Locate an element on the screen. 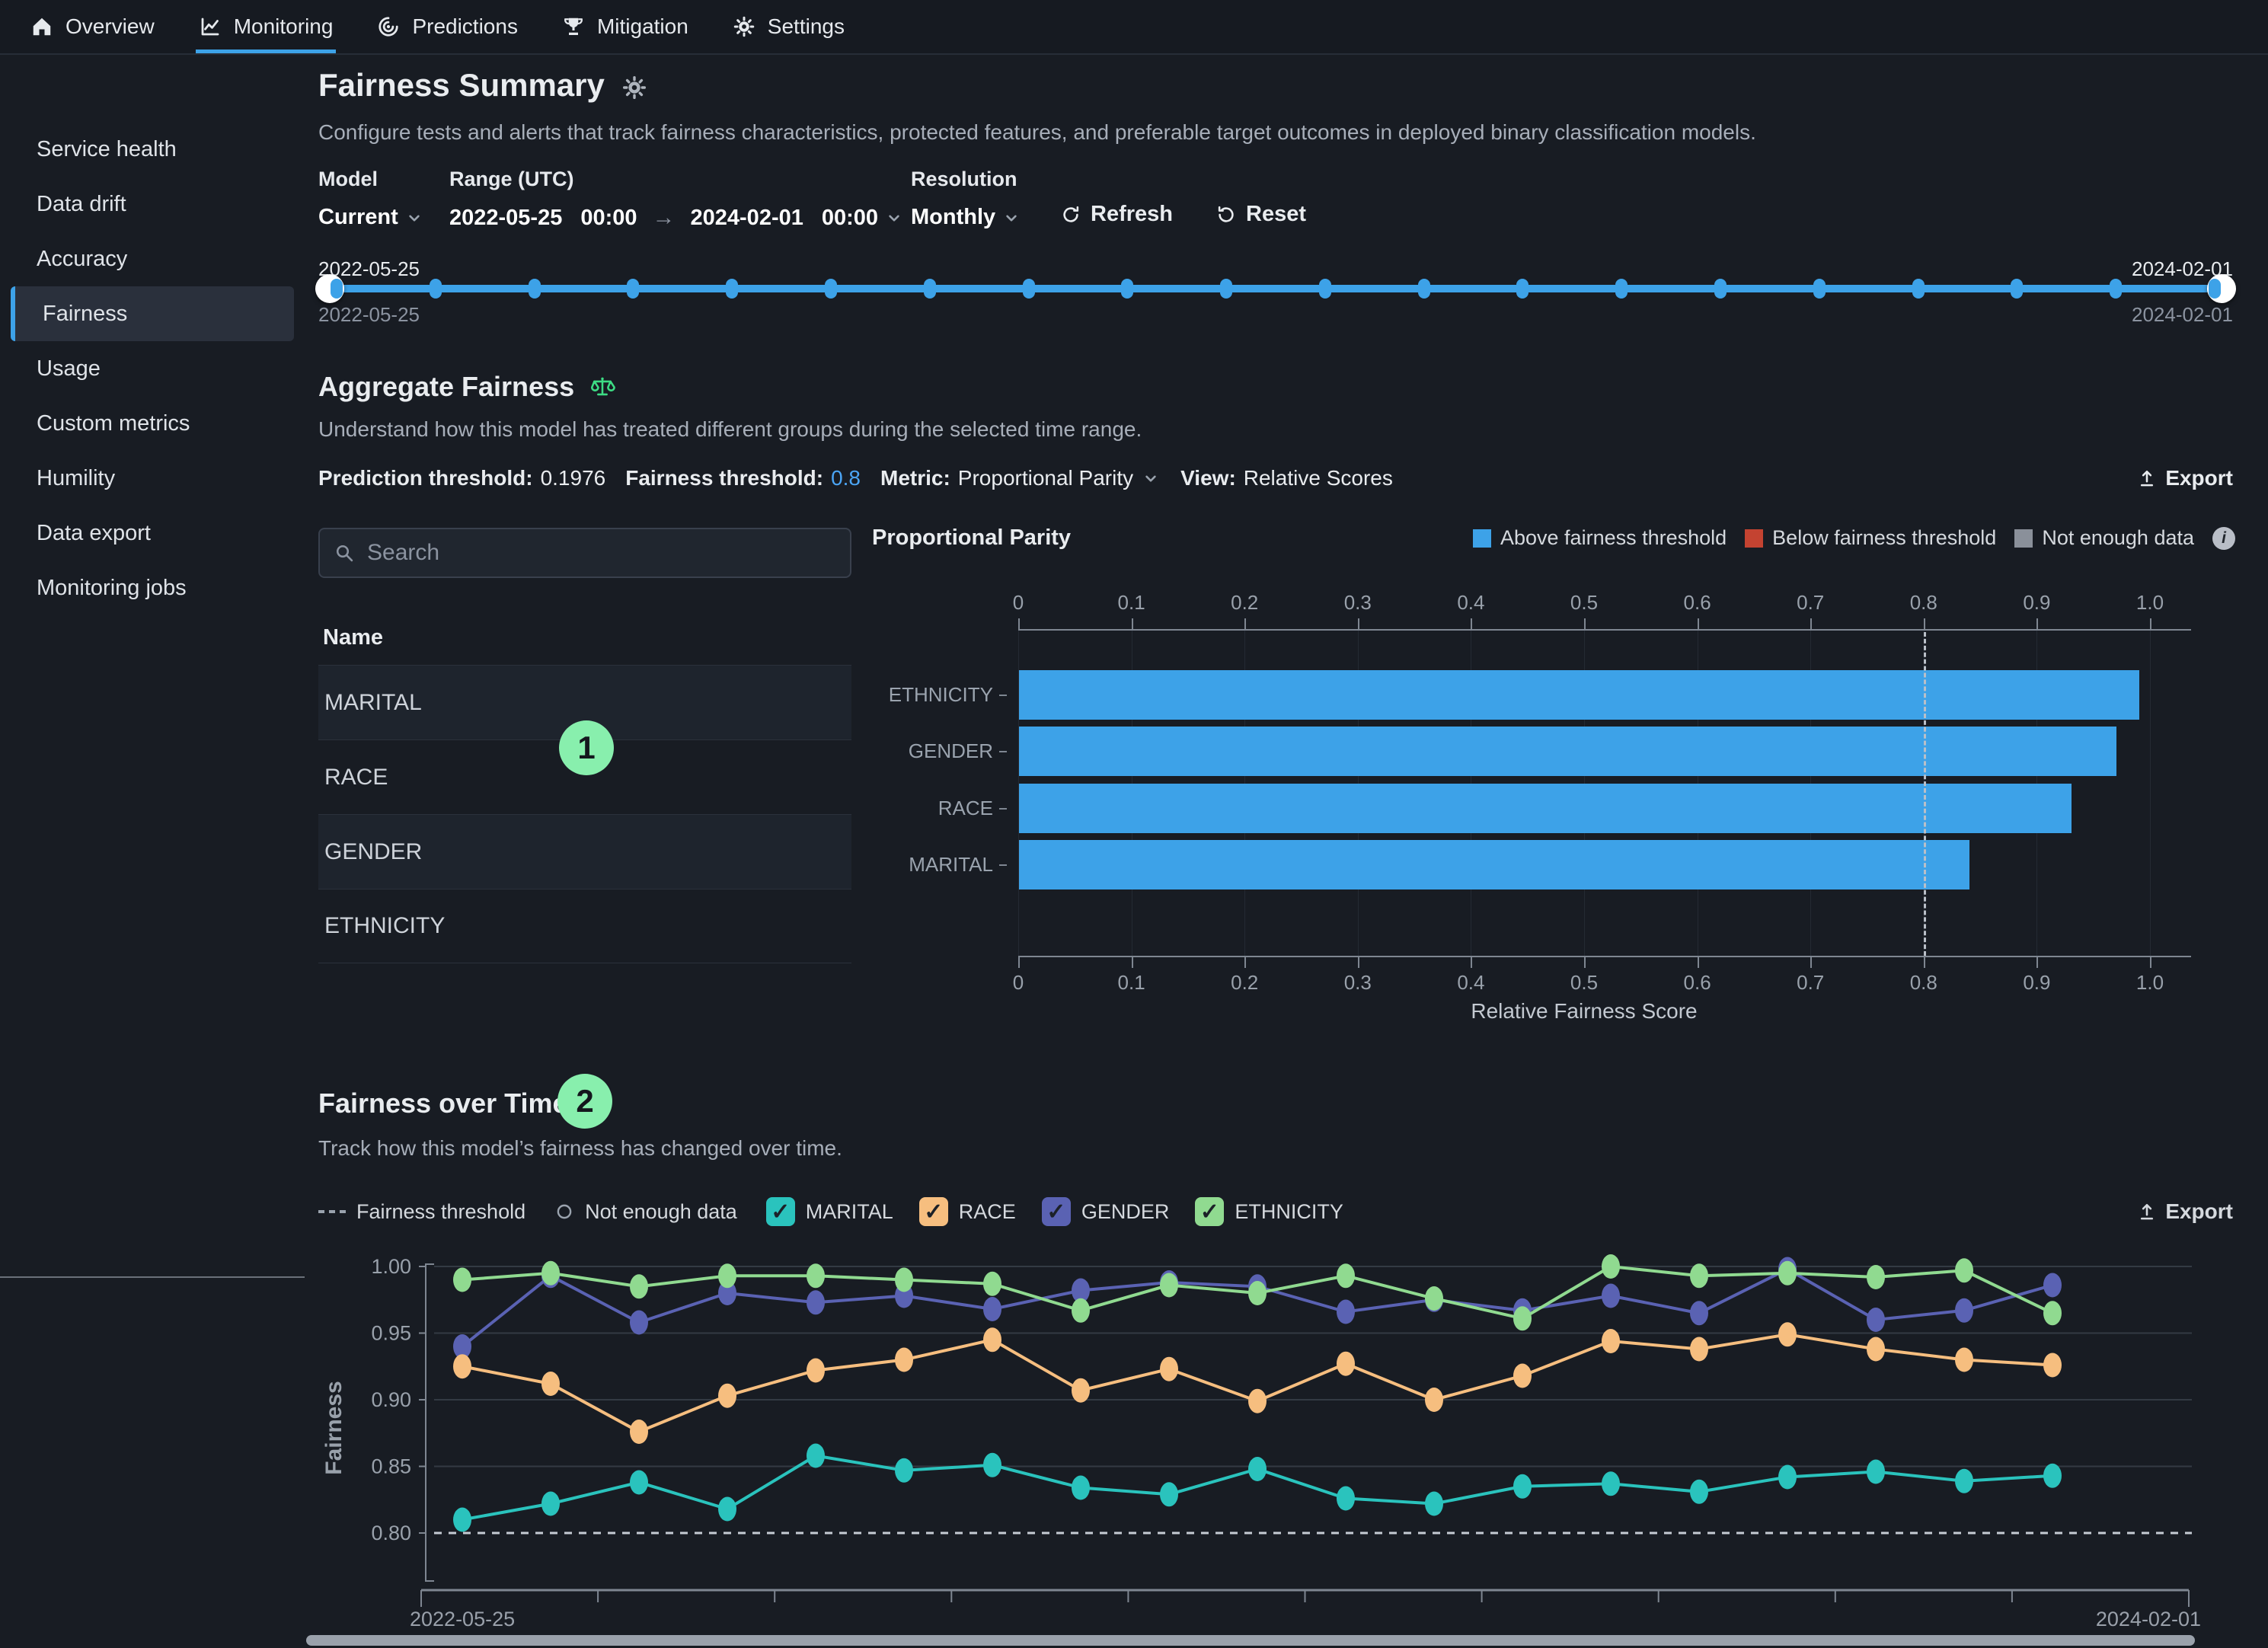 The image size is (2268, 1648). model-dropdown: Current is located at coordinates (383, 217).